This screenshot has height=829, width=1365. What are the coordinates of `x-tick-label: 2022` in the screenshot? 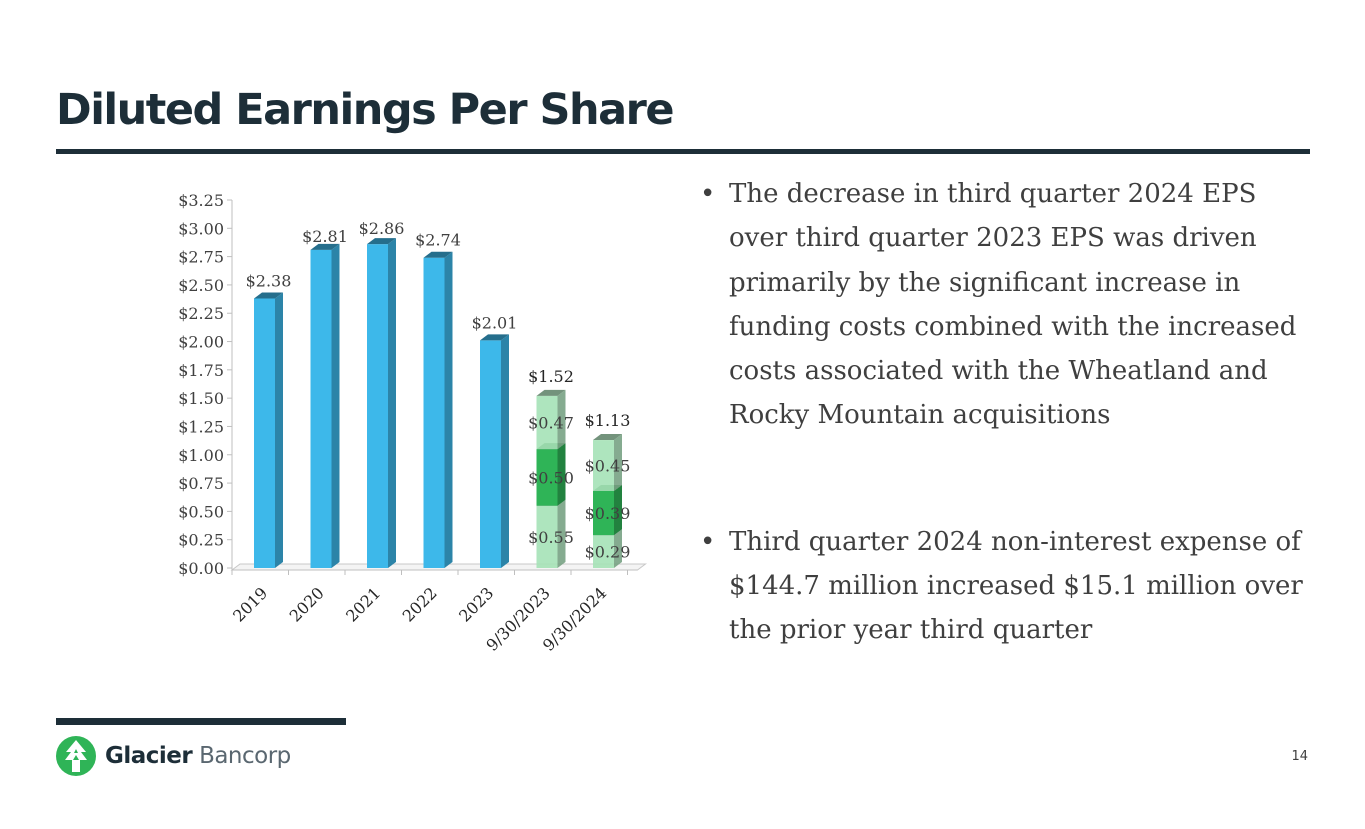 It's located at (420, 604).